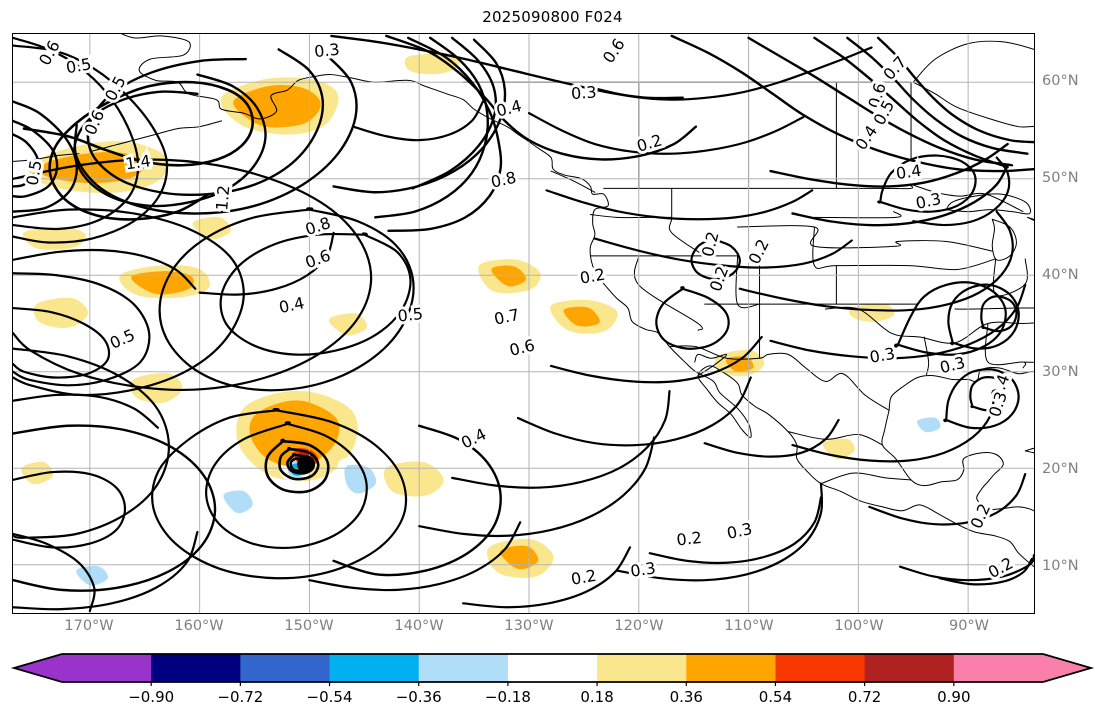 This screenshot has height=712, width=1105. I want to click on contour-label: 1.4, so click(138, 162).